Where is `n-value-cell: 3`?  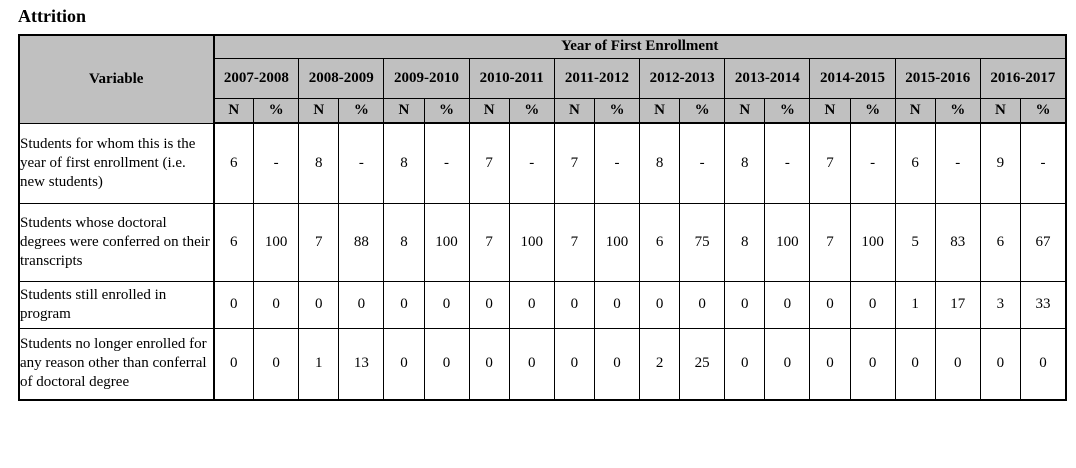
n-value-cell: 3 is located at coordinates (1000, 304).